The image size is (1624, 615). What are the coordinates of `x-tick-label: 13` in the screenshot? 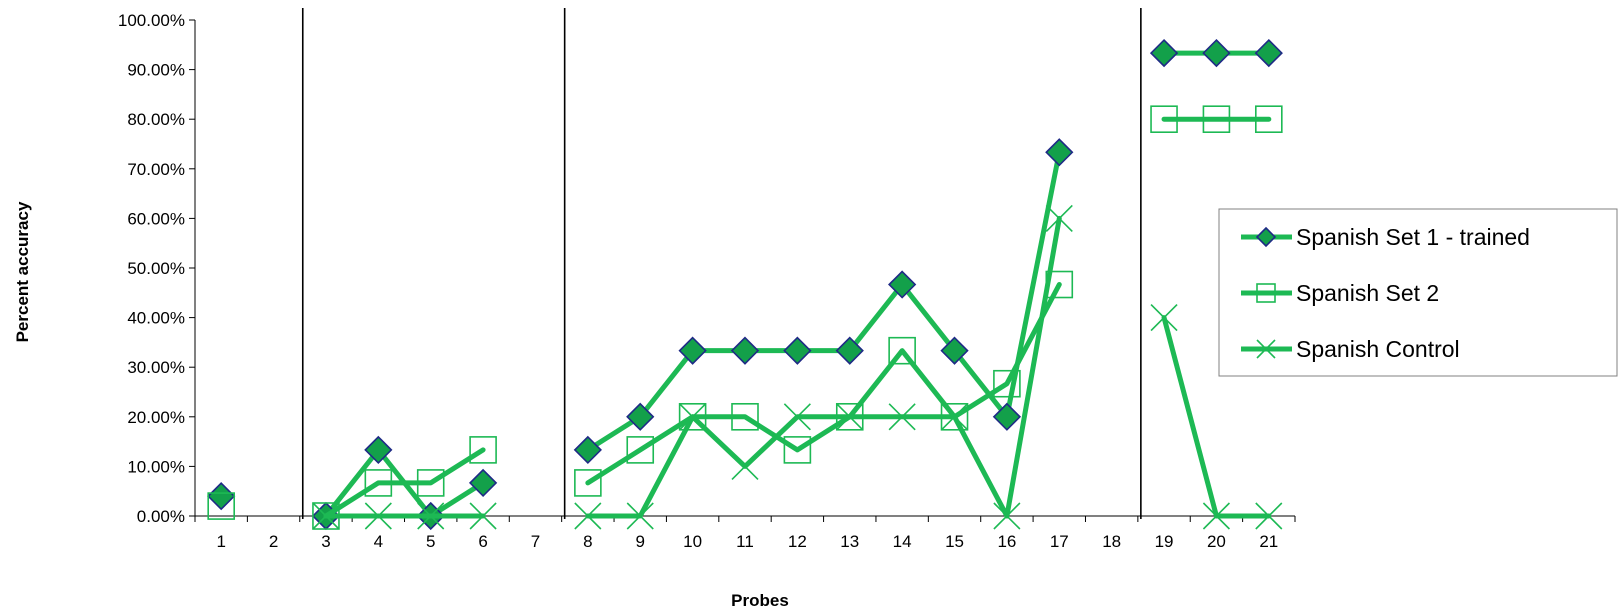 It's located at (849, 541).